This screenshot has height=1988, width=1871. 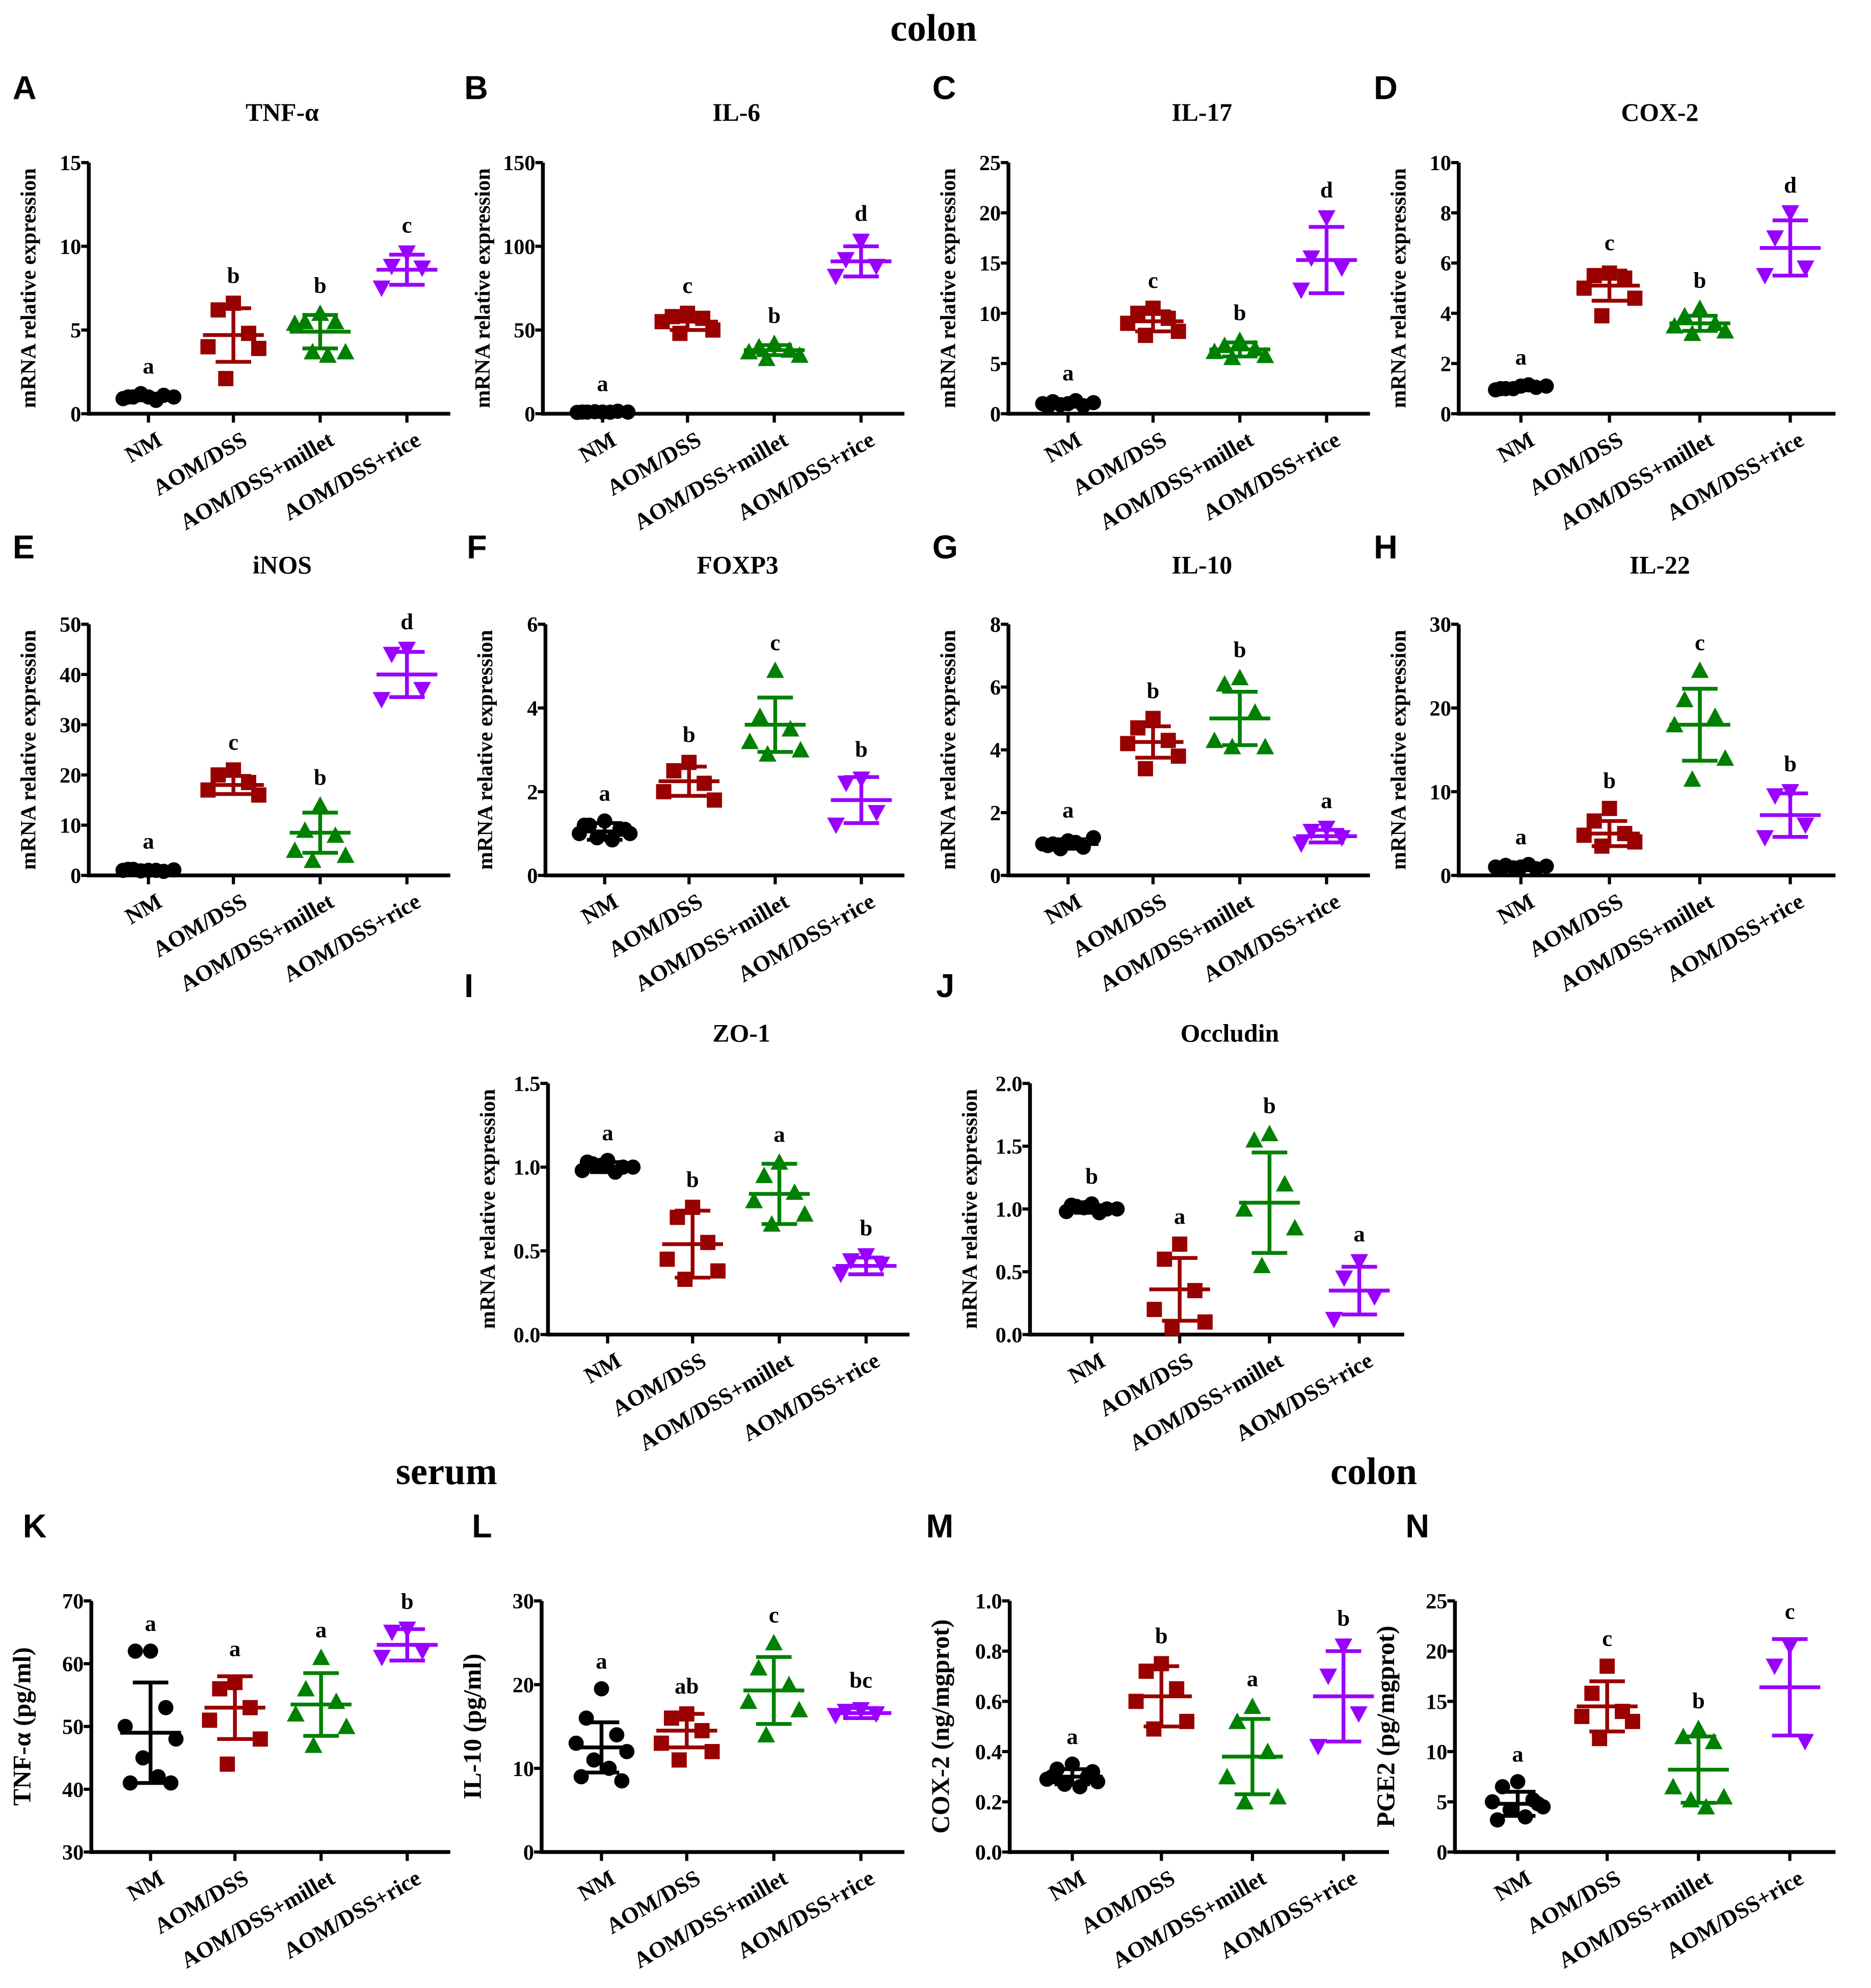 What do you see at coordinates (446, 1471) in the screenshot?
I see `section-title-serum: serum` at bounding box center [446, 1471].